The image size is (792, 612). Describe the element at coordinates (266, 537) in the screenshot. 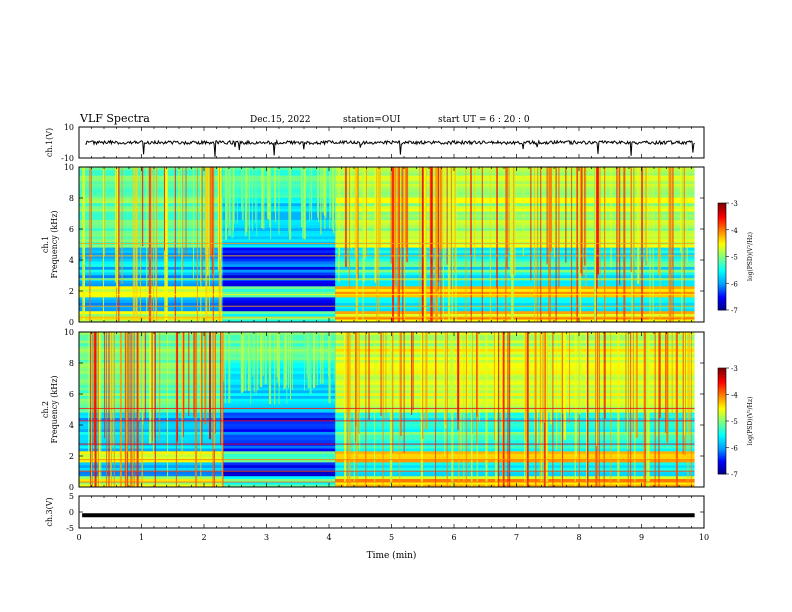

I see `time-tick-label: 3` at that location.